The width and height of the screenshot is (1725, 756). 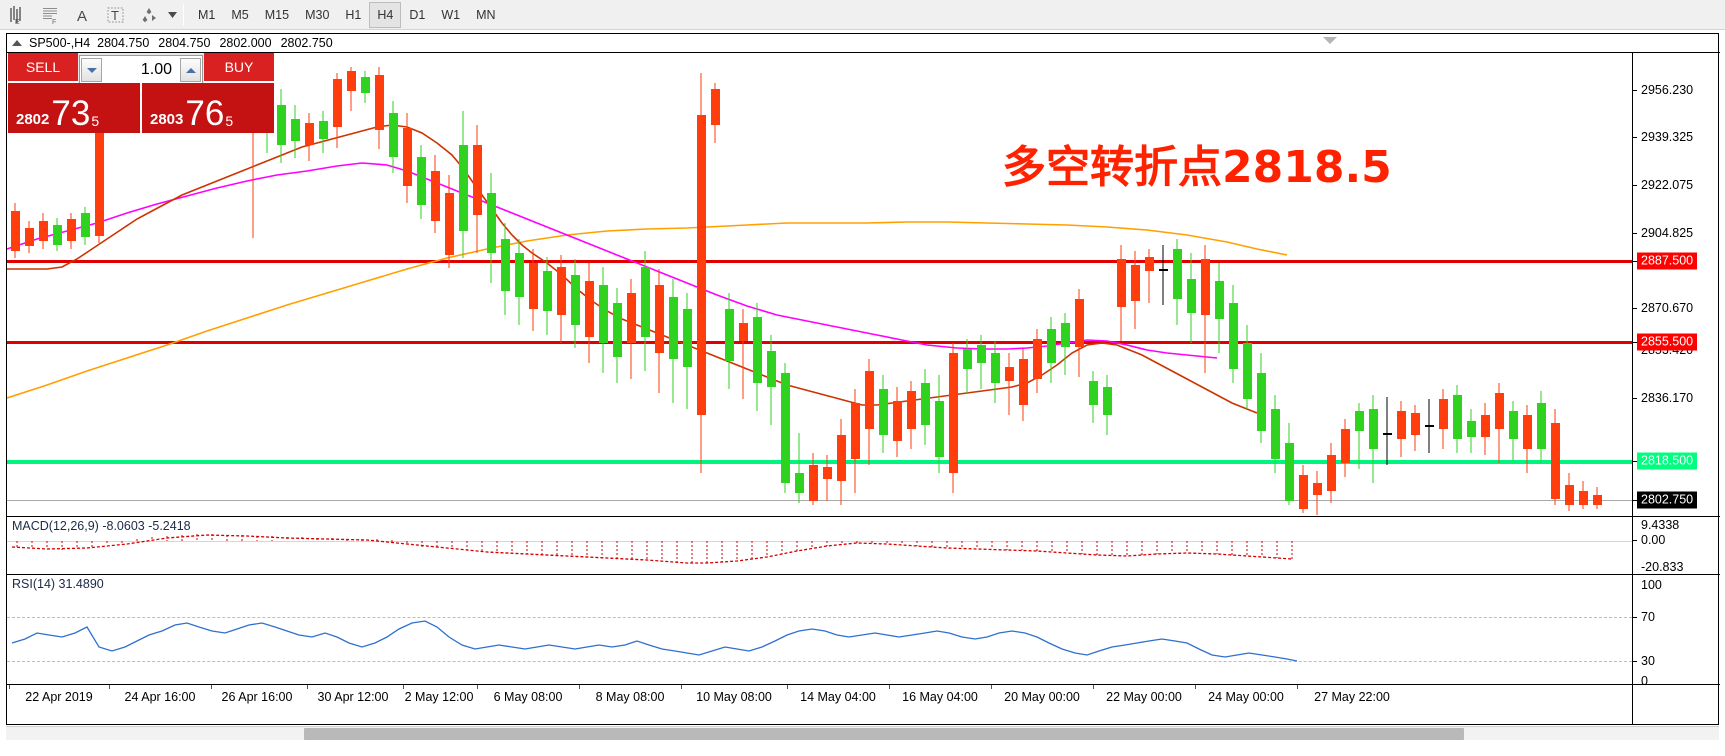 What do you see at coordinates (257, 697) in the screenshot?
I see `time-label-2: 26 Apr 16:00` at bounding box center [257, 697].